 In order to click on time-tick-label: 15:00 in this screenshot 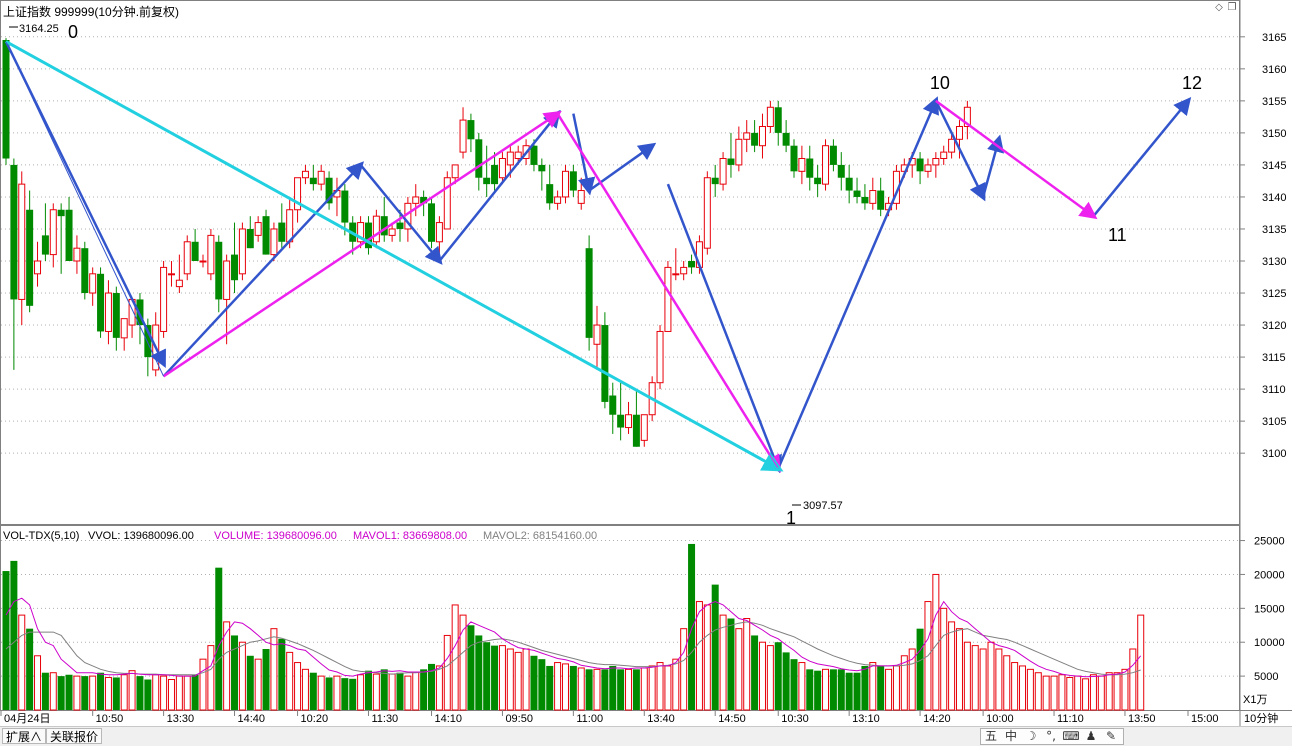, I will do `click(1205, 719)`.